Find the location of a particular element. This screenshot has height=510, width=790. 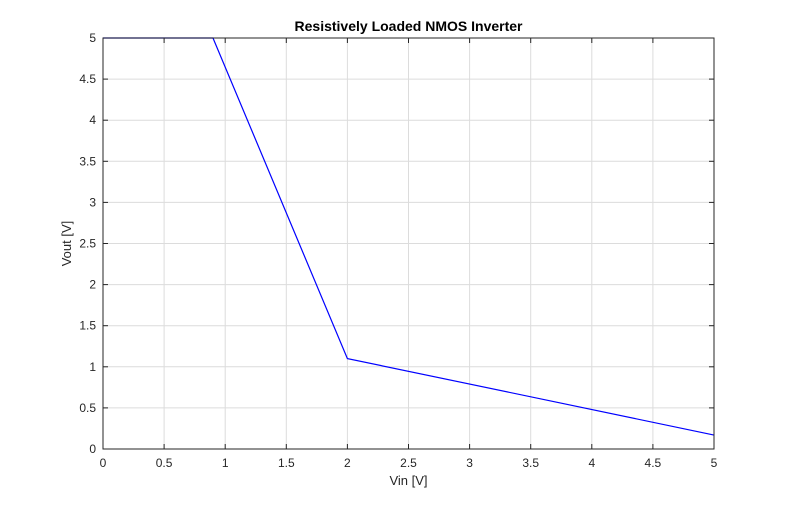

chart-title: Resistively Loaded NMOS Inverter is located at coordinates (409, 26).